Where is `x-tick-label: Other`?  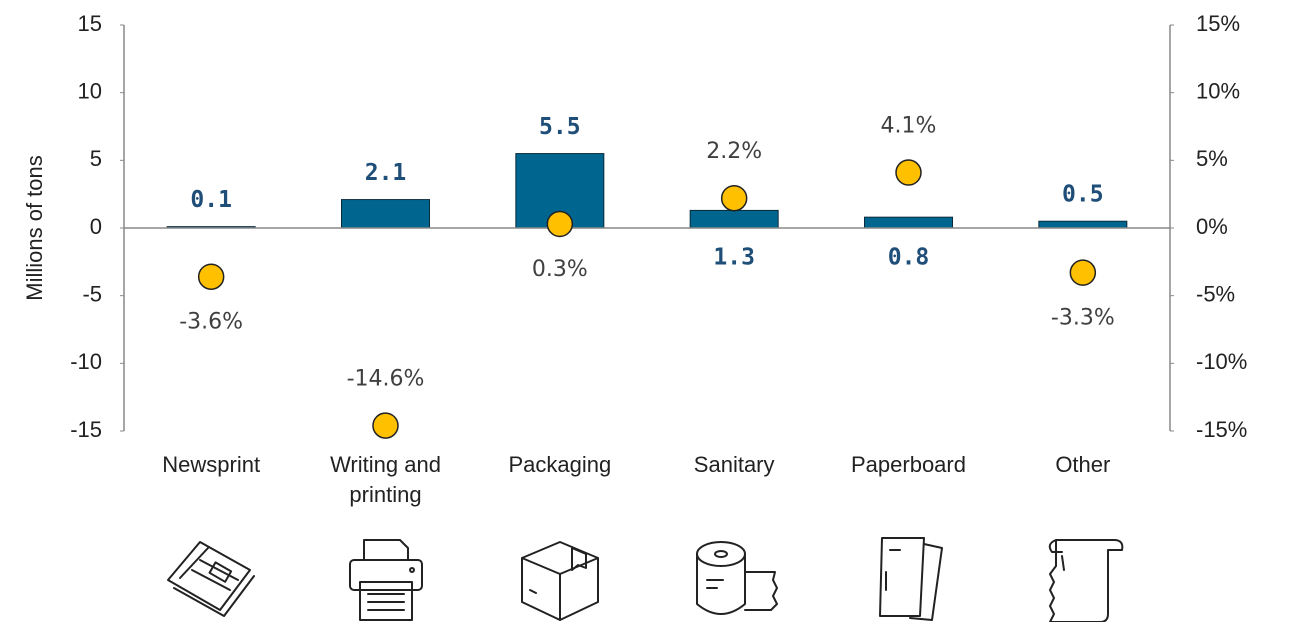 x-tick-label: Other is located at coordinates (1083, 464).